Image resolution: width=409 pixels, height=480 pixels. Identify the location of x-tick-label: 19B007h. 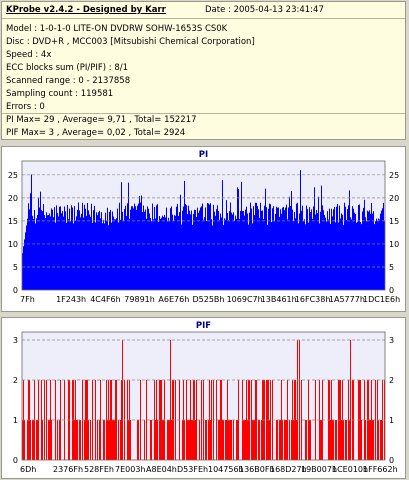
(319, 469).